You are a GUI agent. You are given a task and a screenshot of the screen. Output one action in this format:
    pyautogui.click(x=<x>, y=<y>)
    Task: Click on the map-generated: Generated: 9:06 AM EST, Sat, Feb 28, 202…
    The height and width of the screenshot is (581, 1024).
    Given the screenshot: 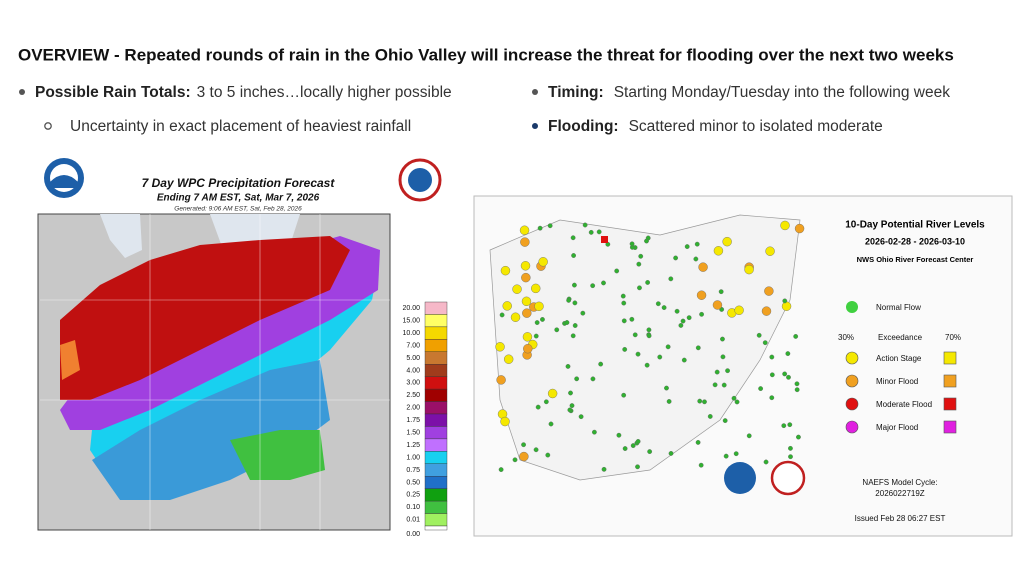 What is the action you would take?
    pyautogui.click(x=238, y=209)
    